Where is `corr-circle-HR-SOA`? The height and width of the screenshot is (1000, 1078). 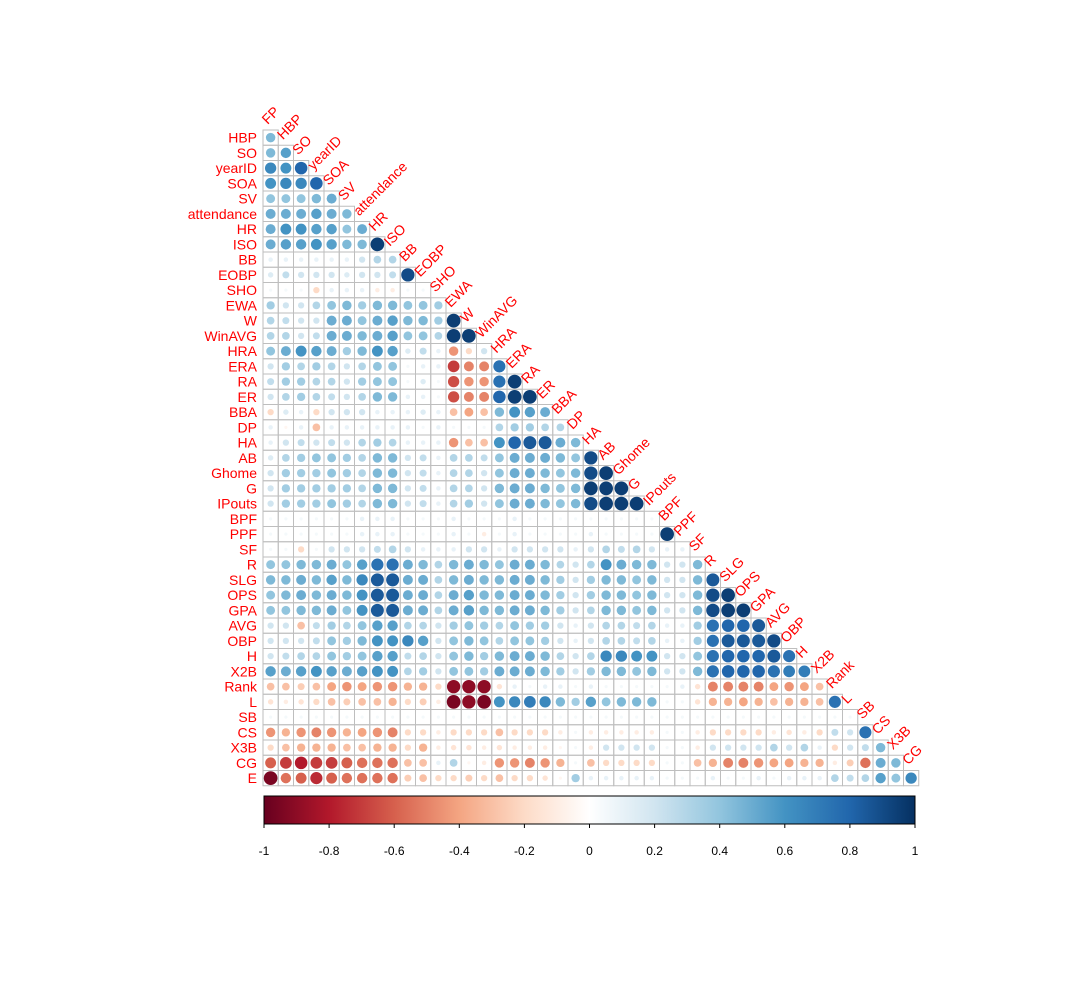
corr-circle-HR-SOA is located at coordinates (331, 229).